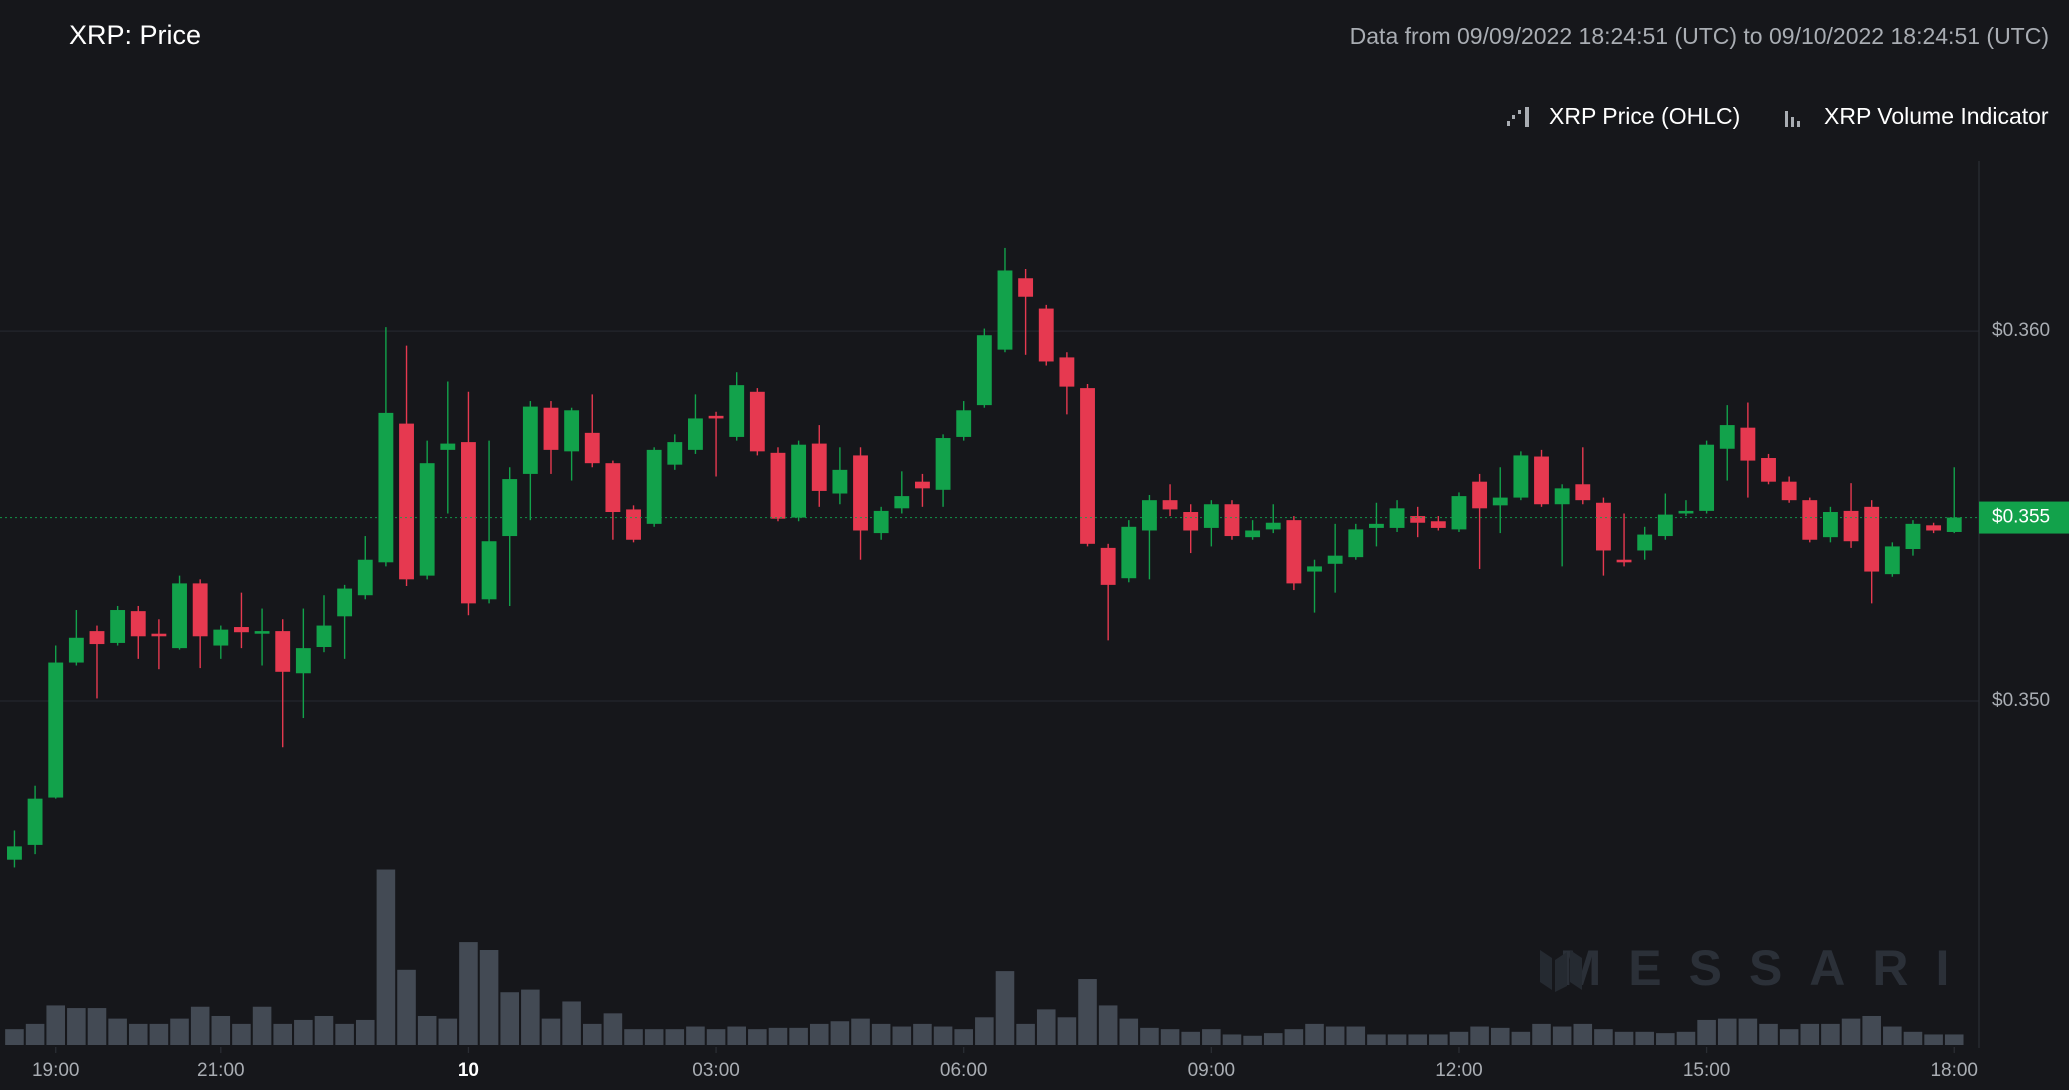 The height and width of the screenshot is (1090, 2069). What do you see at coordinates (1778, 116) in the screenshot?
I see `legend: XRP Price (OHLC) XRP Volume Indicator` at bounding box center [1778, 116].